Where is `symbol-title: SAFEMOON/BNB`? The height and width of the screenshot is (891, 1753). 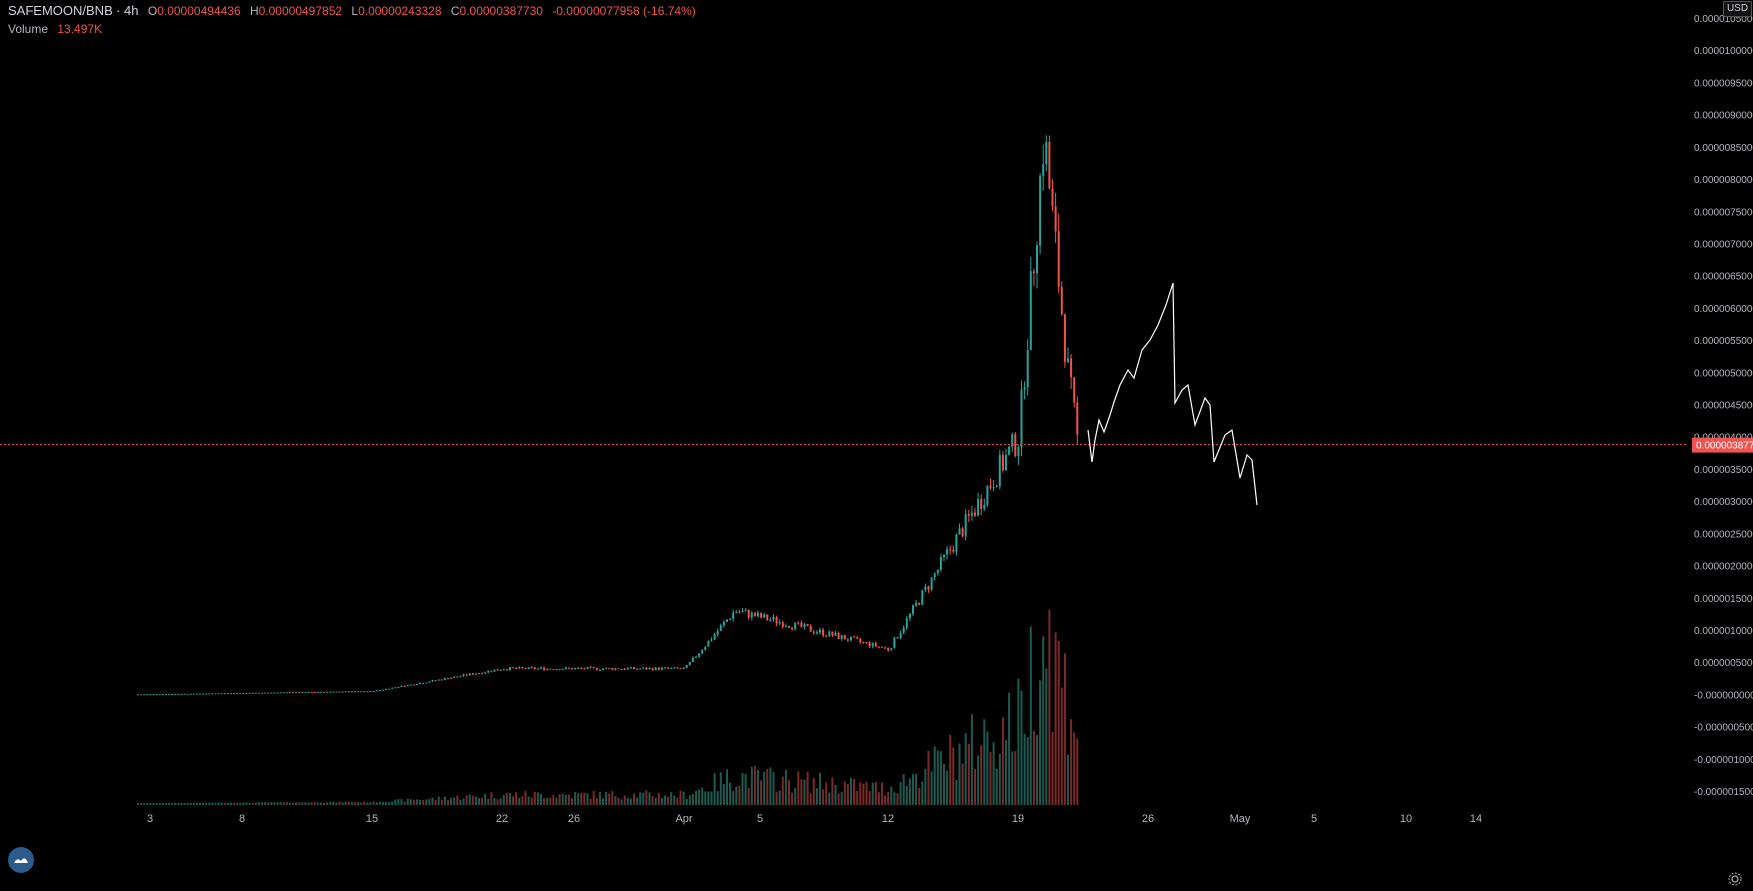 symbol-title: SAFEMOON/BNB is located at coordinates (60, 10).